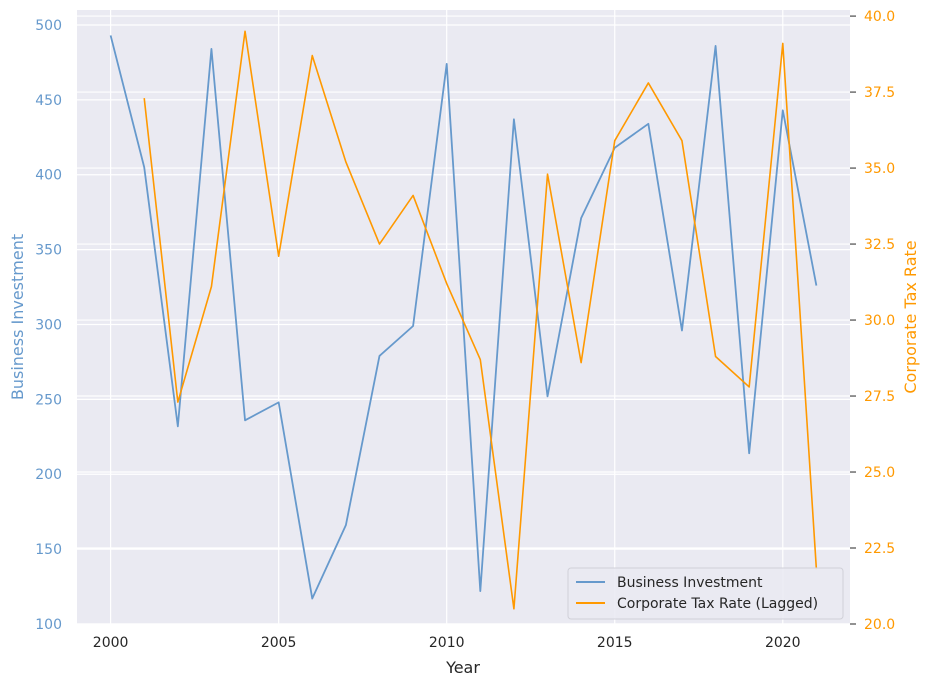 This screenshot has width=931, height=687. I want to click on right-y-tick-label: 35.0, so click(879, 169).